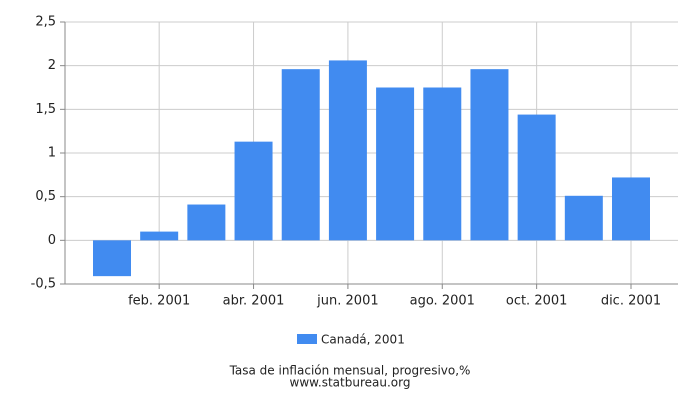  Describe the element at coordinates (52, 240) in the screenshot. I see `y-tick-label: 0` at that location.